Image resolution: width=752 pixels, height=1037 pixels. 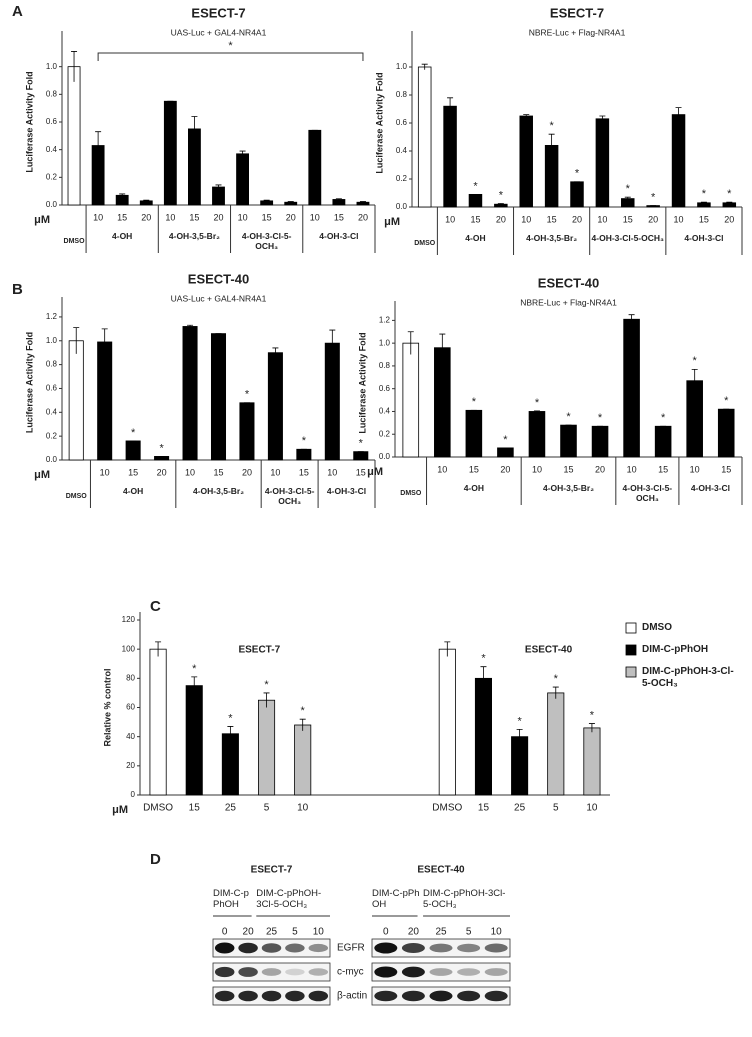 What do you see at coordinates (267, 808) in the screenshot?
I see `x-tick-label: 5` at bounding box center [267, 808].